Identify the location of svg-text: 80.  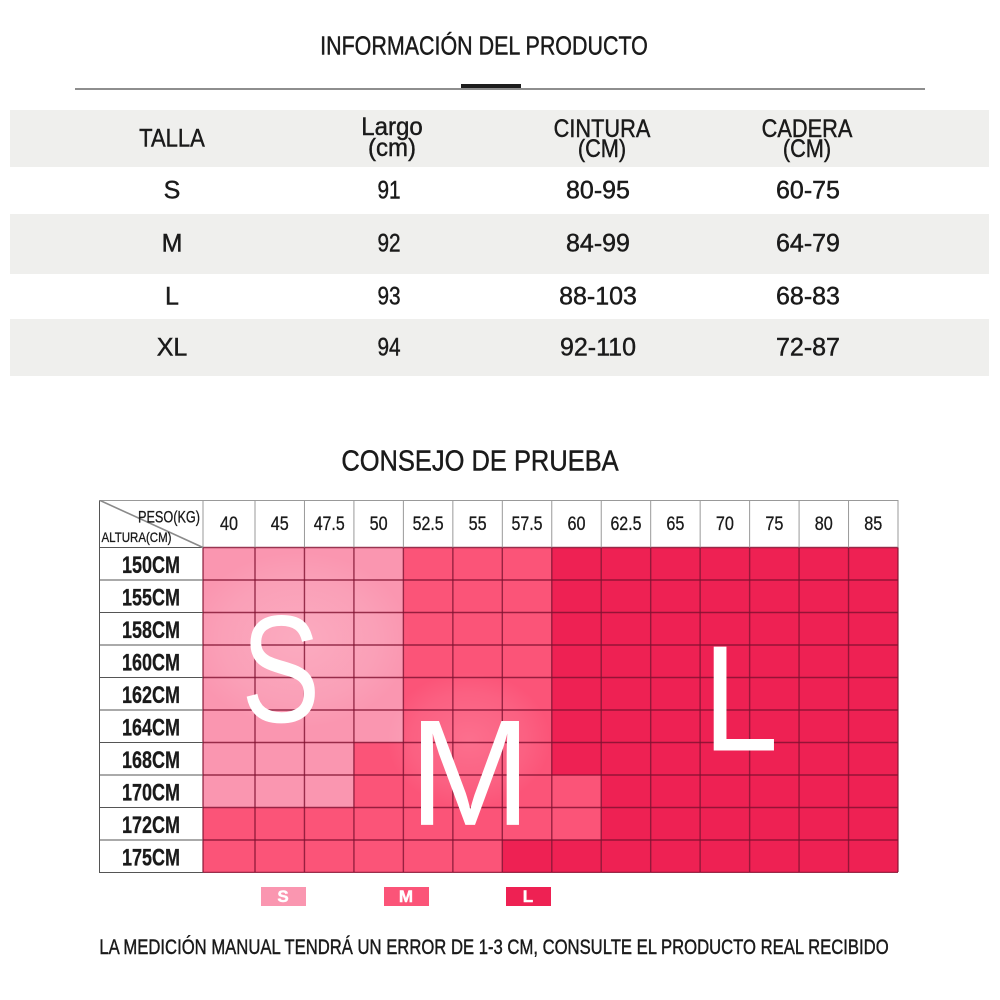
(824, 524).